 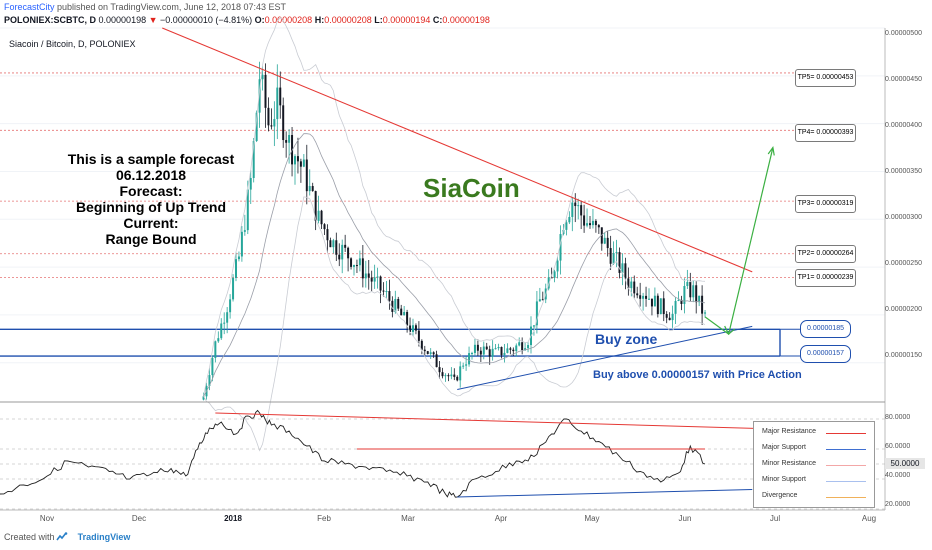 What do you see at coordinates (825, 254) in the screenshot?
I see `target-label-tp2: TP2= 0.00000264` at bounding box center [825, 254].